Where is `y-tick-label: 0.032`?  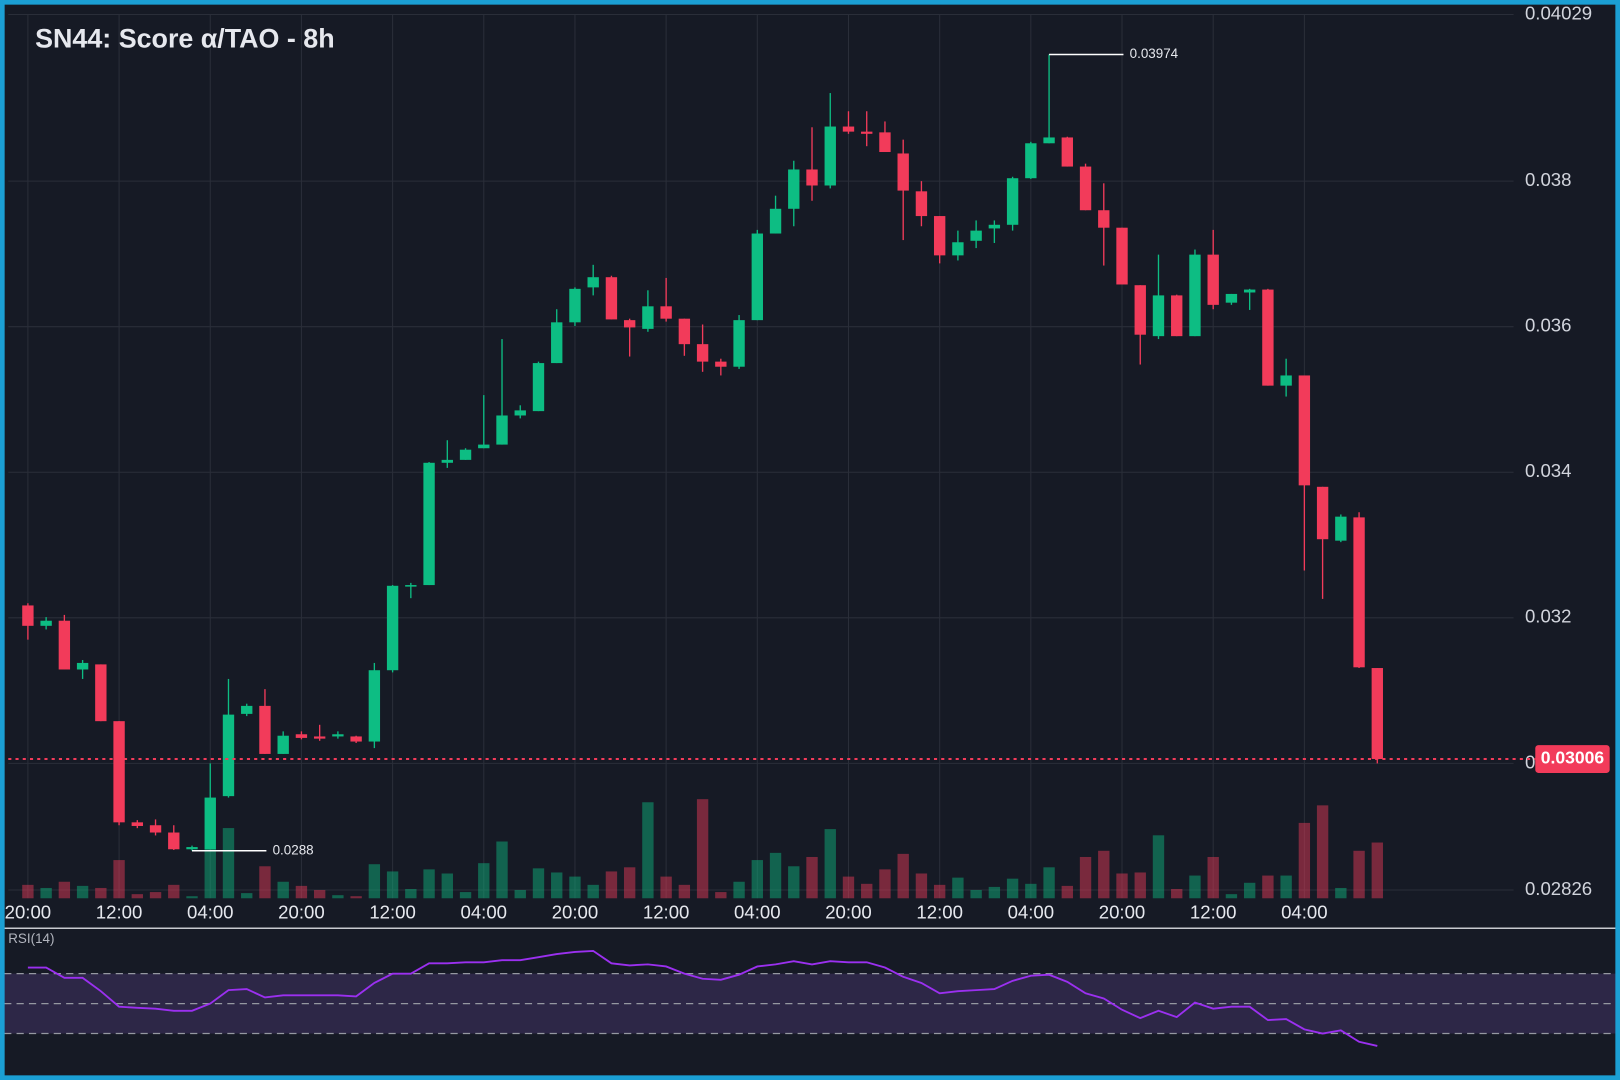
y-tick-label: 0.032 is located at coordinates (1548, 616).